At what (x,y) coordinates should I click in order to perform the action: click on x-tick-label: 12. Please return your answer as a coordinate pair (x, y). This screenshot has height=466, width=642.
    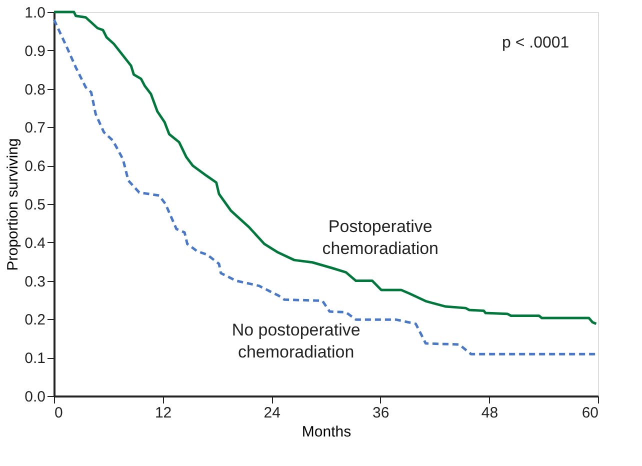
    Looking at the image, I should click on (163, 413).